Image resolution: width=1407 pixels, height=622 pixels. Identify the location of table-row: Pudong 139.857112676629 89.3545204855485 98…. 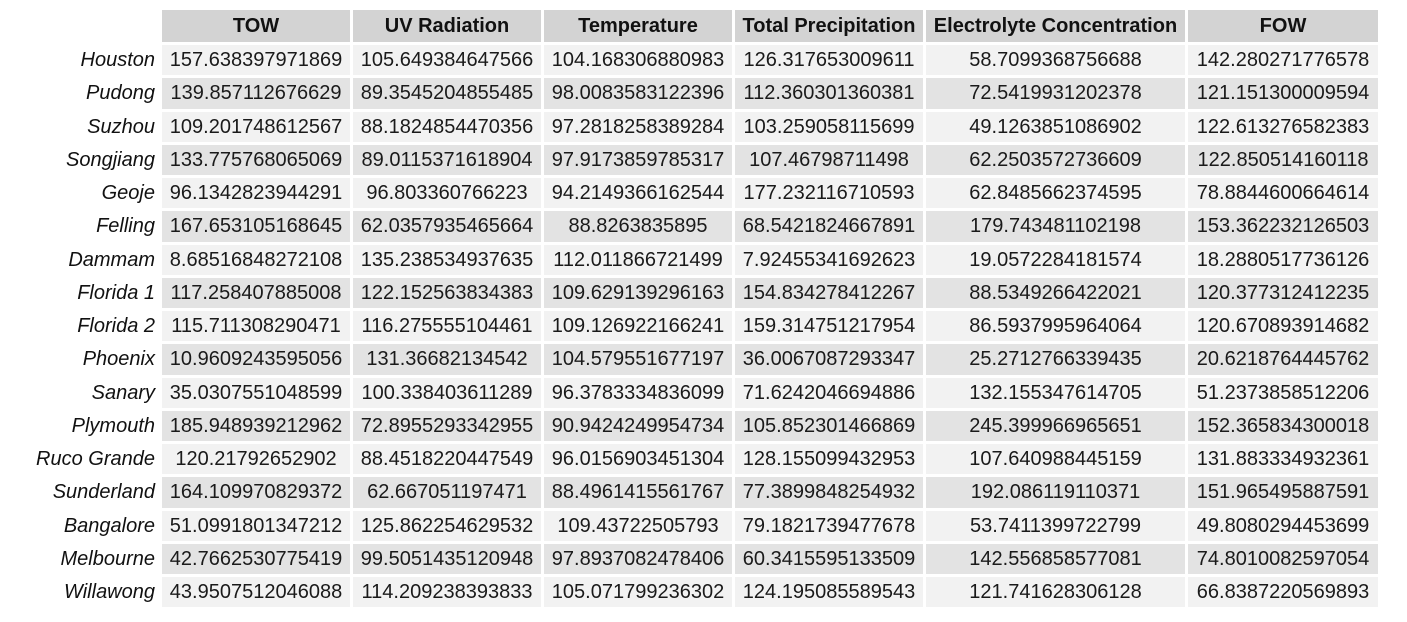
(690, 93).